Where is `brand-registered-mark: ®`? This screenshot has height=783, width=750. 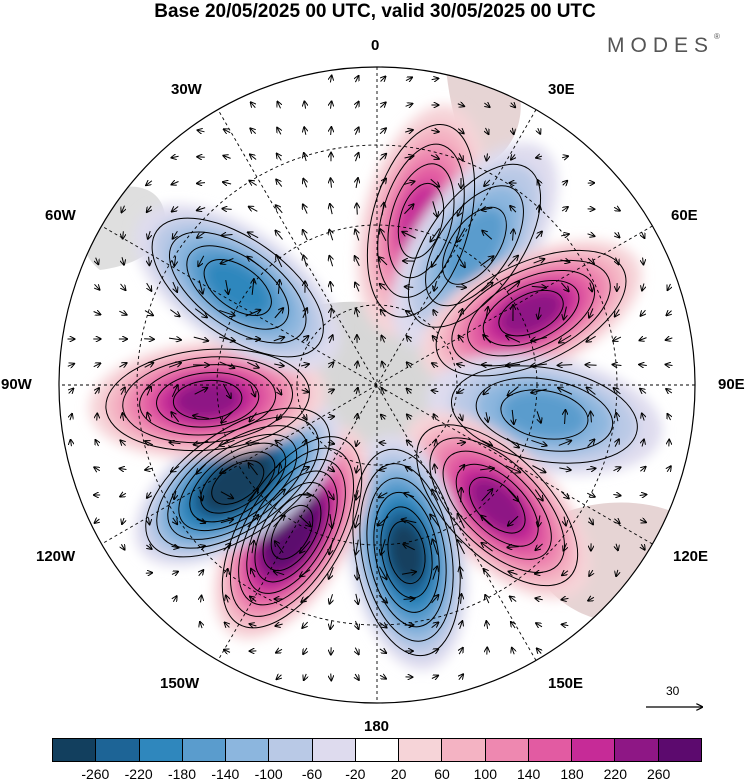 brand-registered-mark: ® is located at coordinates (717, 36).